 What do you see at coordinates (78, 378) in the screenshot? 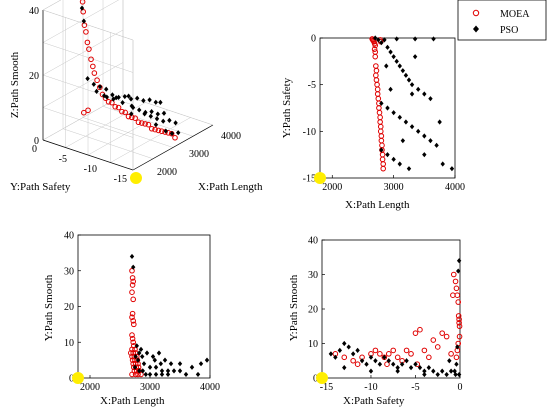
I see `origin-dot` at bounding box center [78, 378].